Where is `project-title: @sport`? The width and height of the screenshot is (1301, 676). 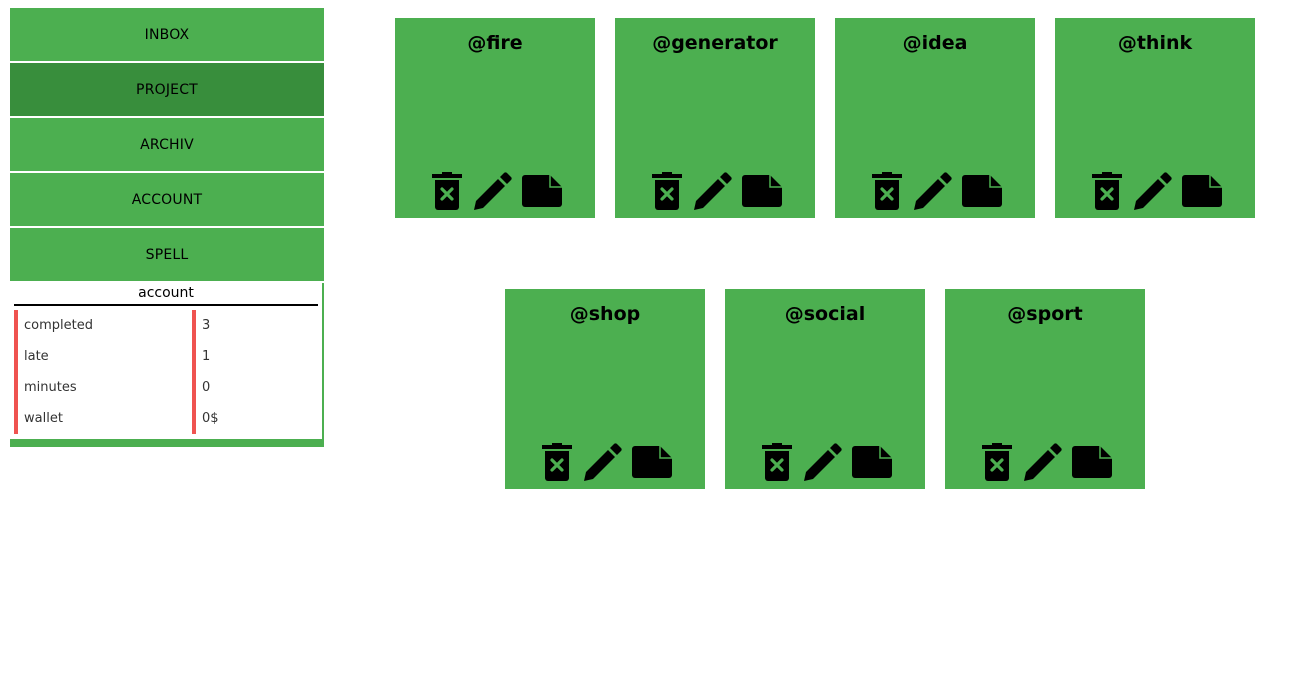 project-title: @sport is located at coordinates (1045, 314).